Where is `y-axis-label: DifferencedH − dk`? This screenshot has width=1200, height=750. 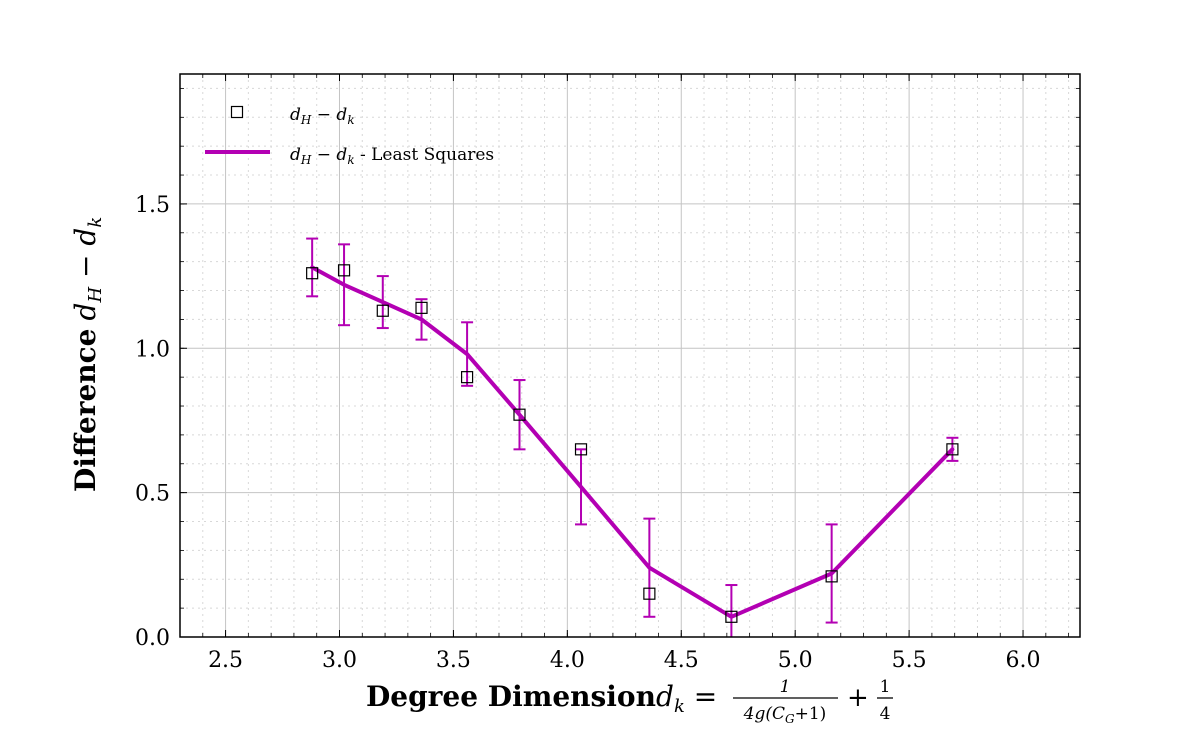
y-axis-label: DifferencedH − dk is located at coordinates (87, 354).